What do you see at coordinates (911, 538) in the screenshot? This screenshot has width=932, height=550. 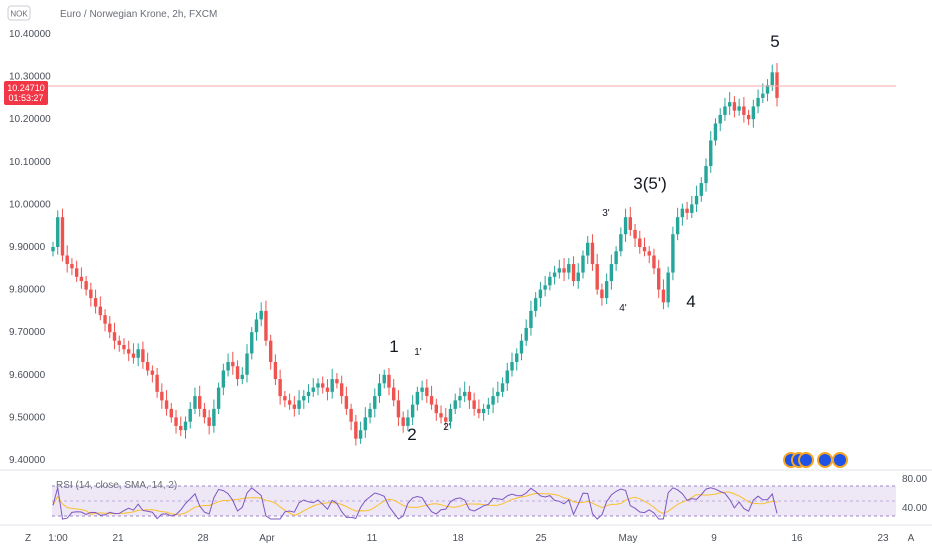 I see `auto-scale-button: A` at bounding box center [911, 538].